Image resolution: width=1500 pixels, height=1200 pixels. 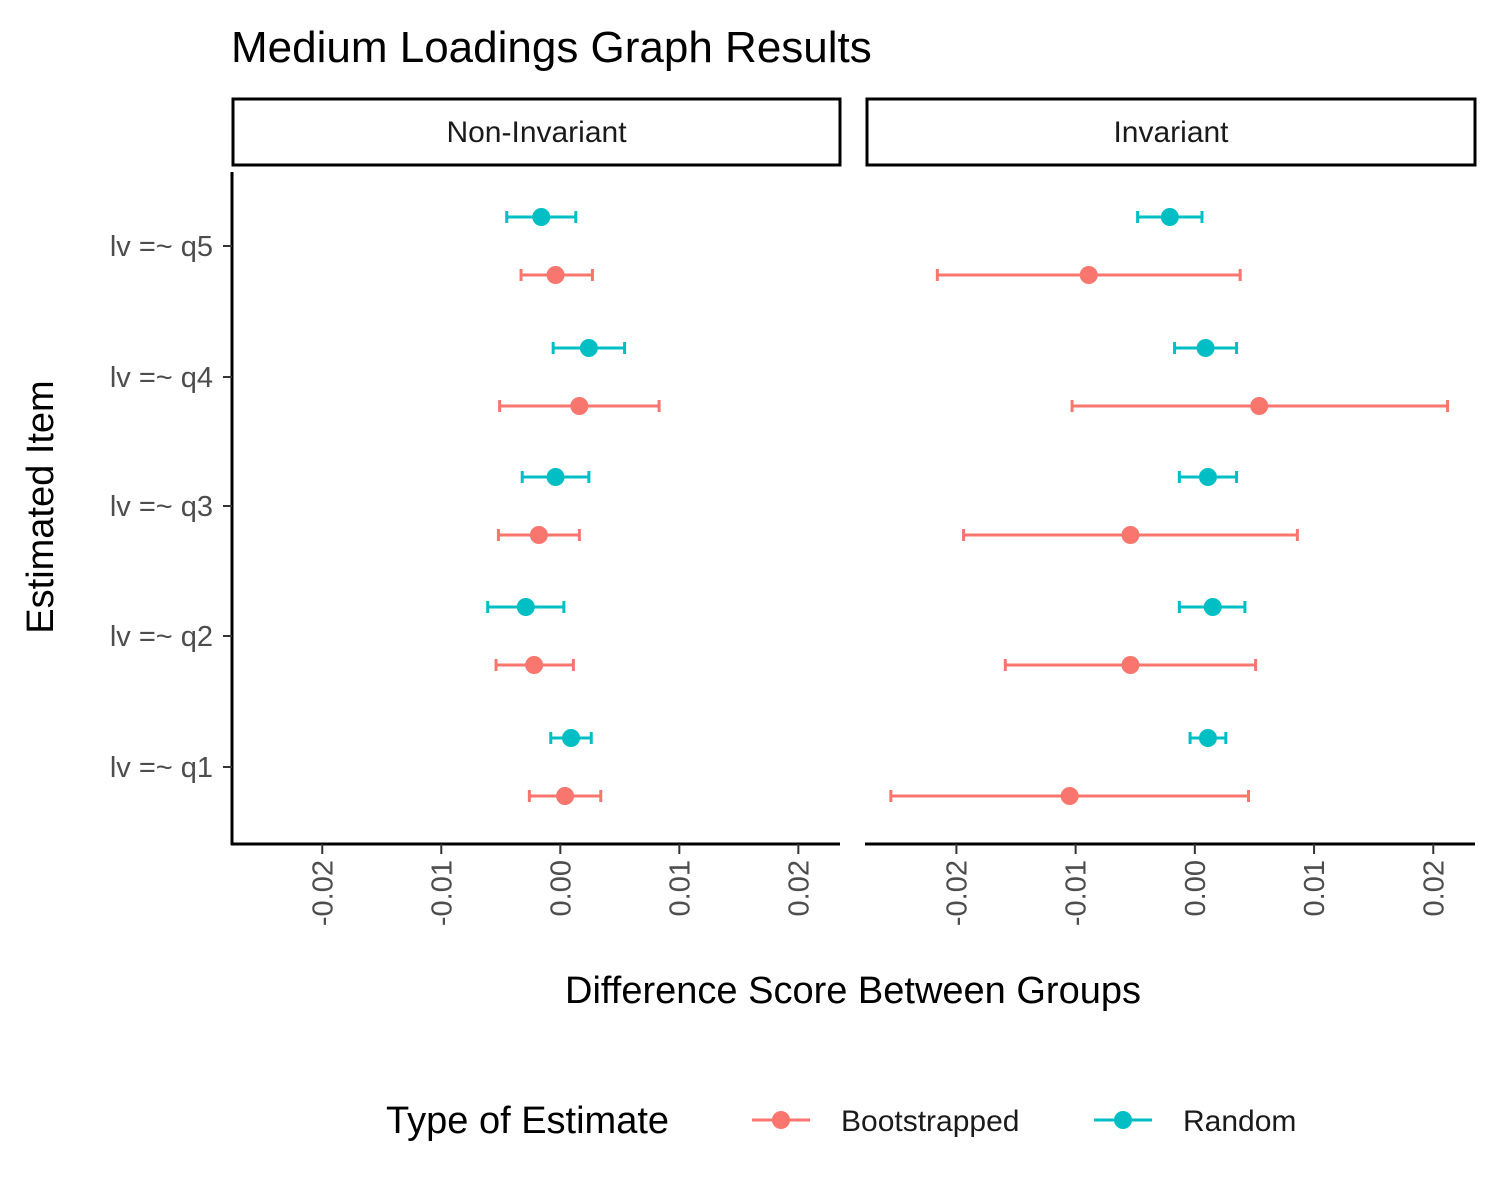 What do you see at coordinates (551, 47) in the screenshot?
I see `chart-title: Medium Loadings Graph Results` at bounding box center [551, 47].